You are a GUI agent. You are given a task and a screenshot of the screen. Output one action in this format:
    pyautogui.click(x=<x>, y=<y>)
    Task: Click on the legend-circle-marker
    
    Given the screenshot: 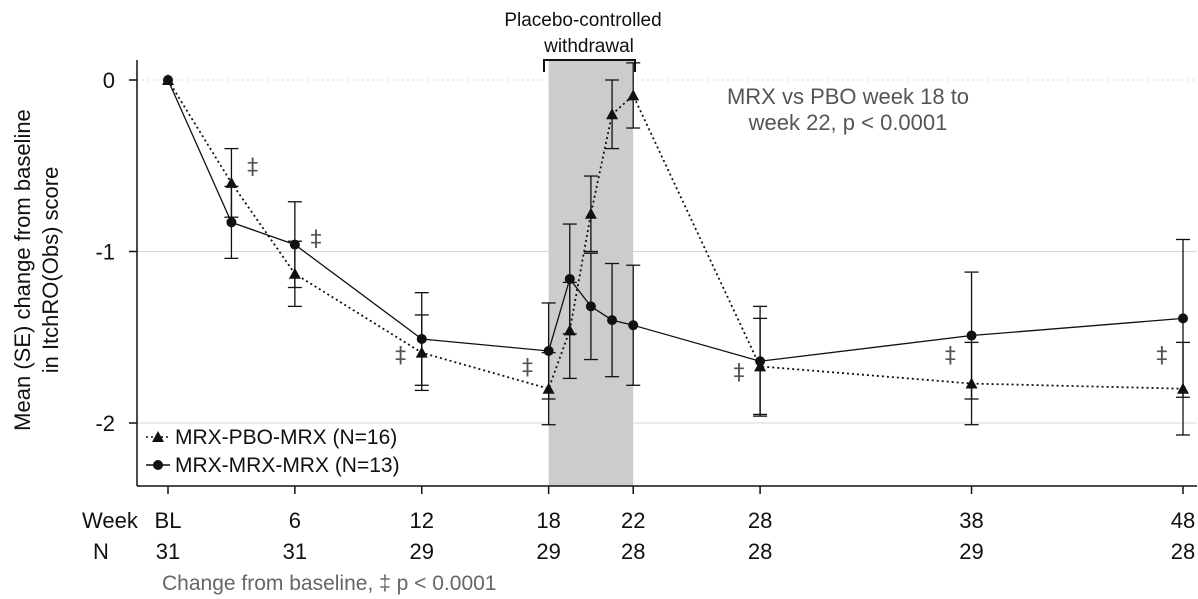 What is the action you would take?
    pyautogui.click(x=158, y=465)
    